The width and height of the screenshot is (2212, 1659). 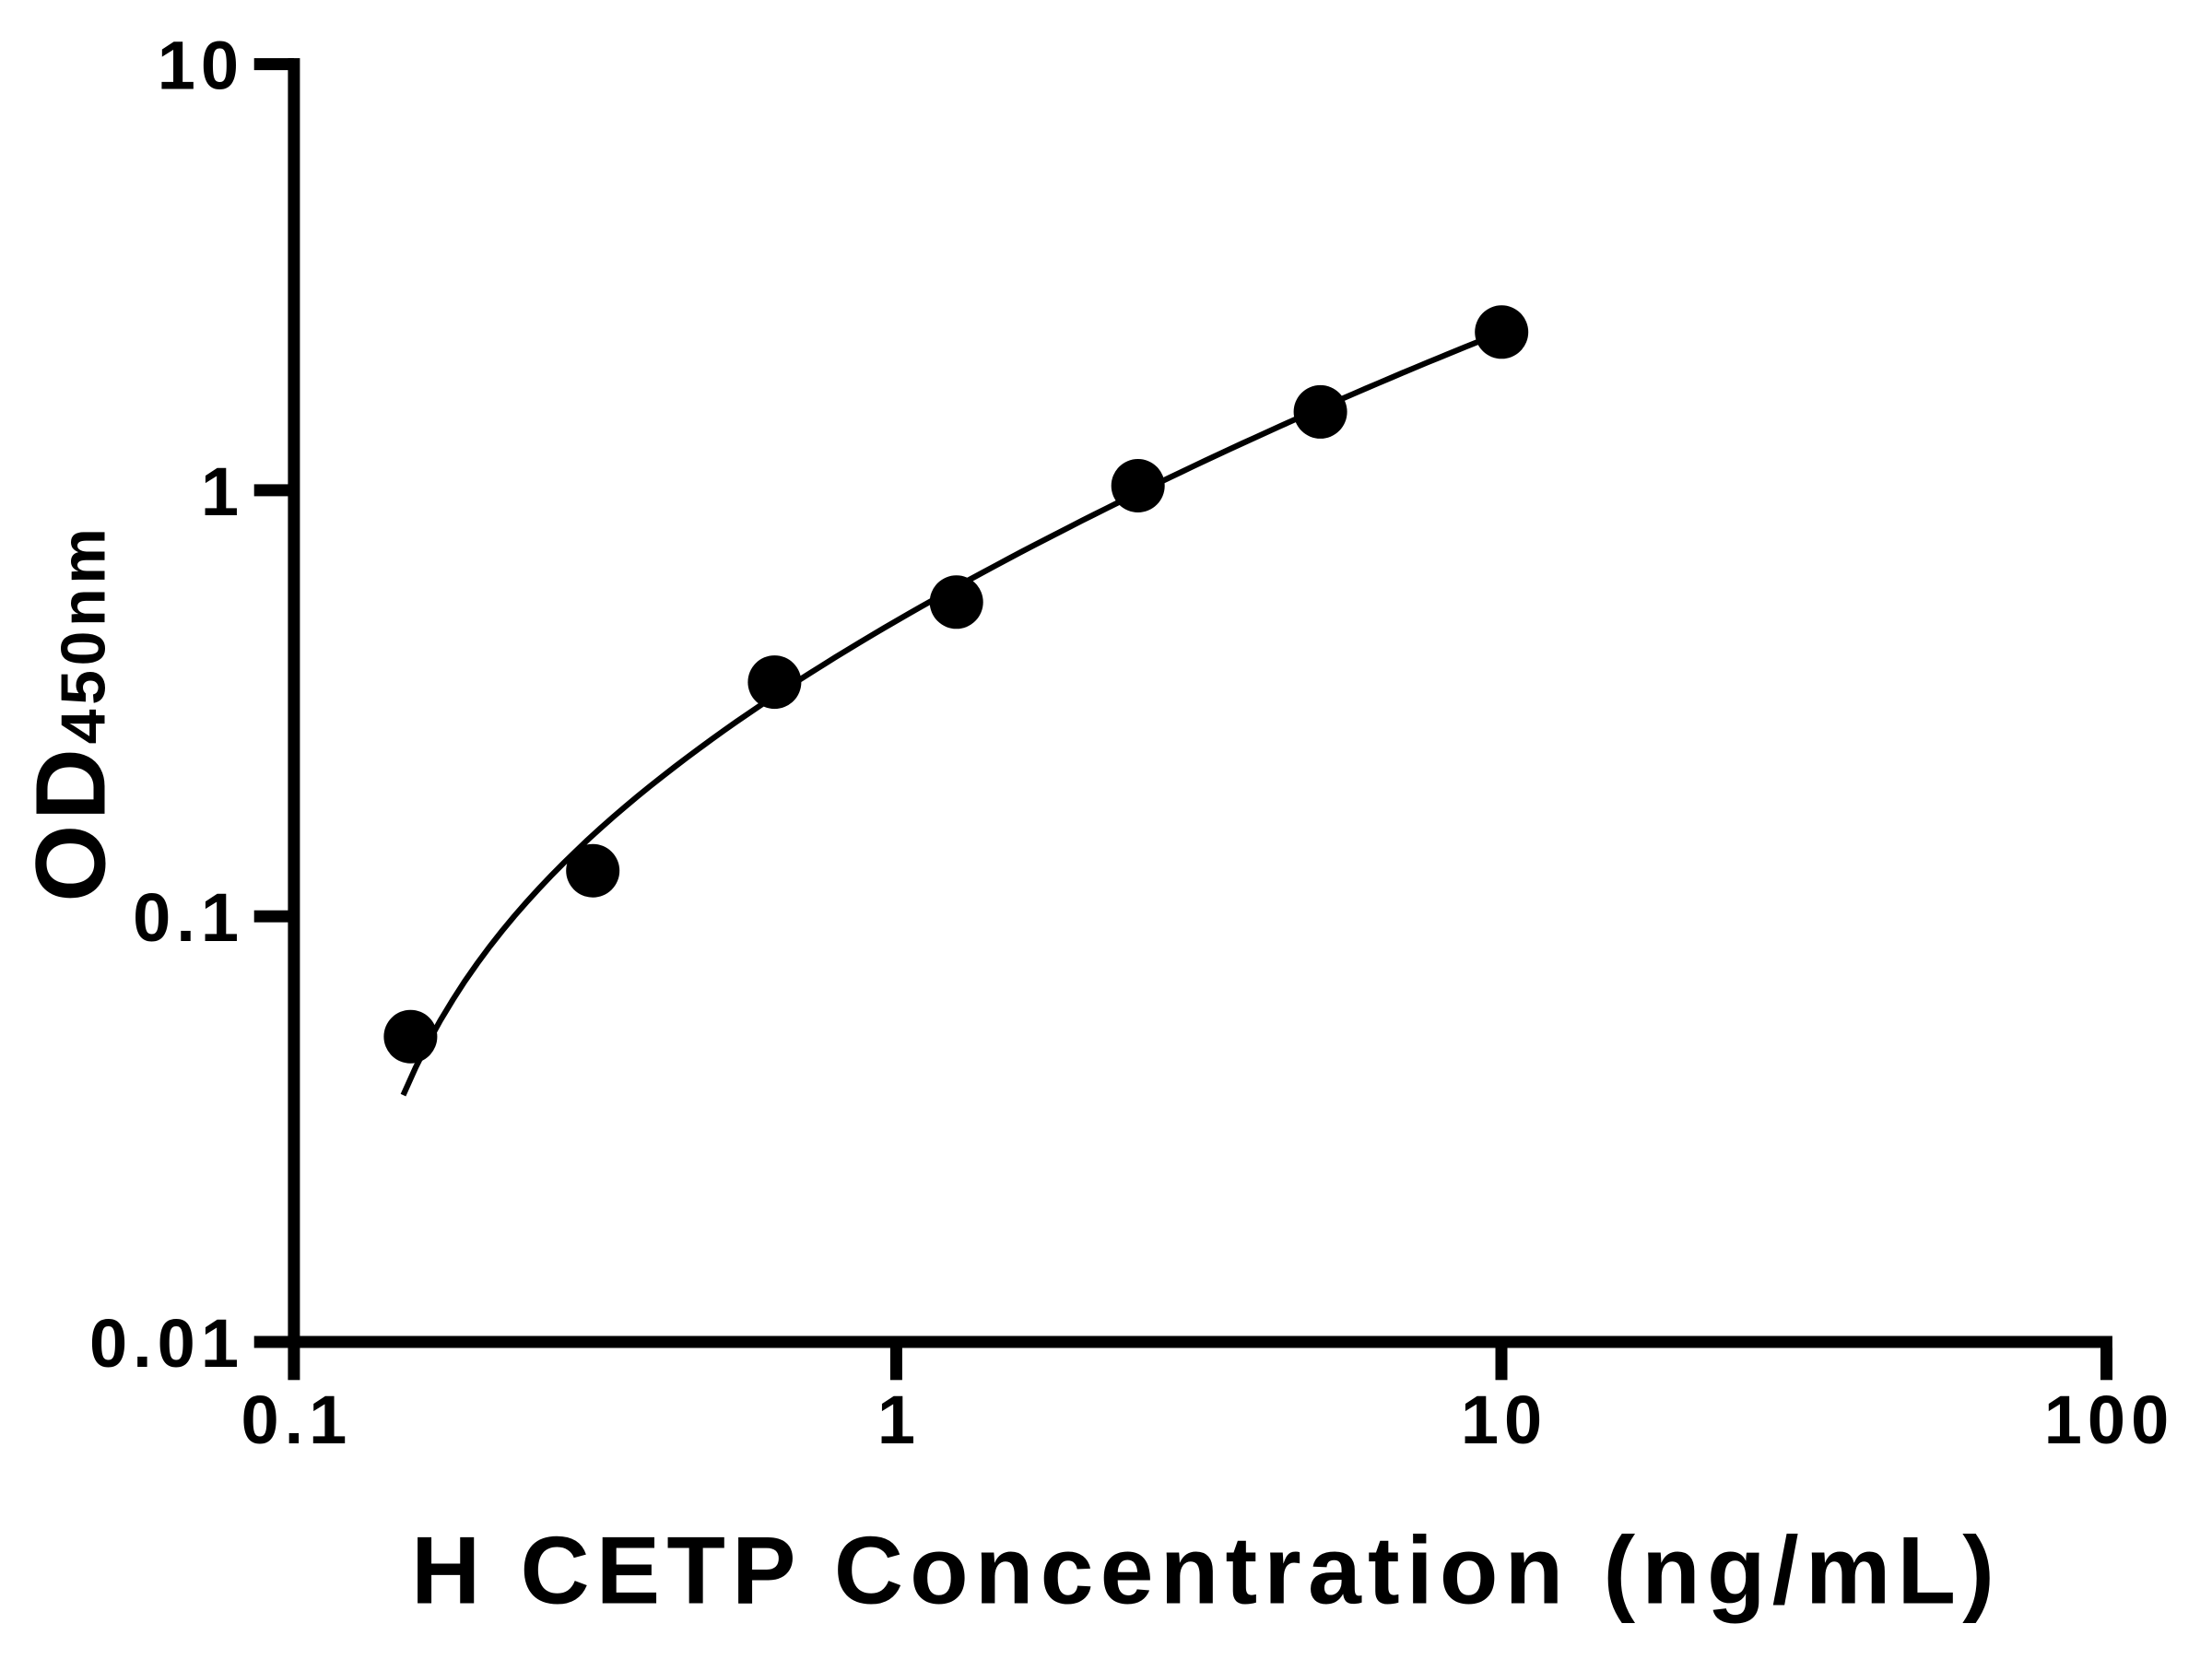 I want to click on svg-text: H CETP Concentration (ng/mL), so click(x=1206, y=1570).